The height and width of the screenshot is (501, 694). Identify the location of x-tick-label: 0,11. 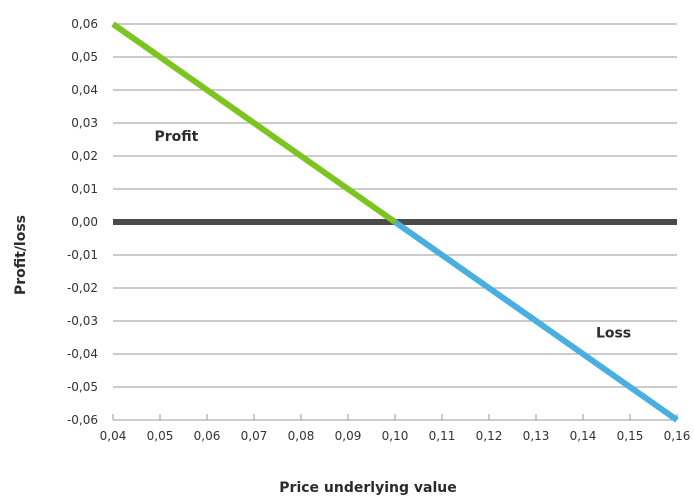
(442, 436).